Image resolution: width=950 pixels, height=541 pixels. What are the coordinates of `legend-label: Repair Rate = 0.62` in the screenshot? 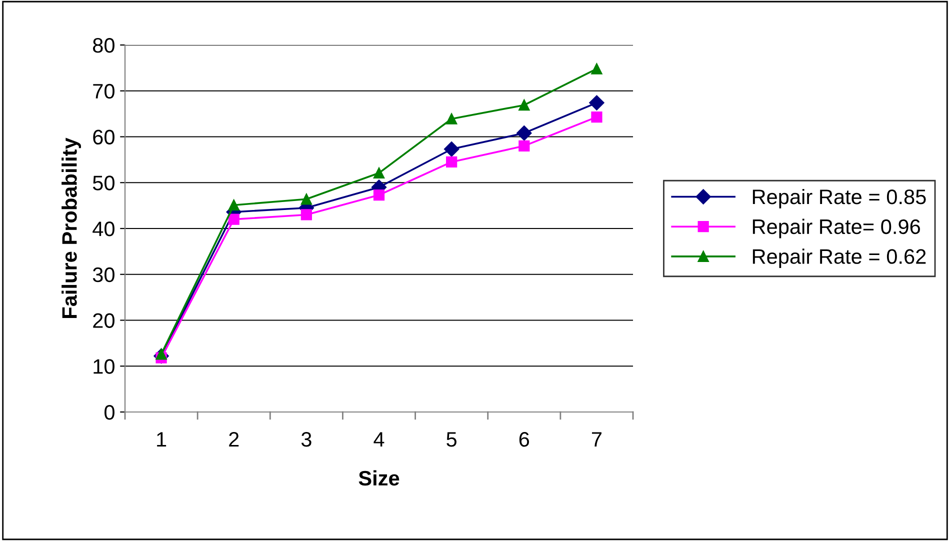 It's located at (839, 258).